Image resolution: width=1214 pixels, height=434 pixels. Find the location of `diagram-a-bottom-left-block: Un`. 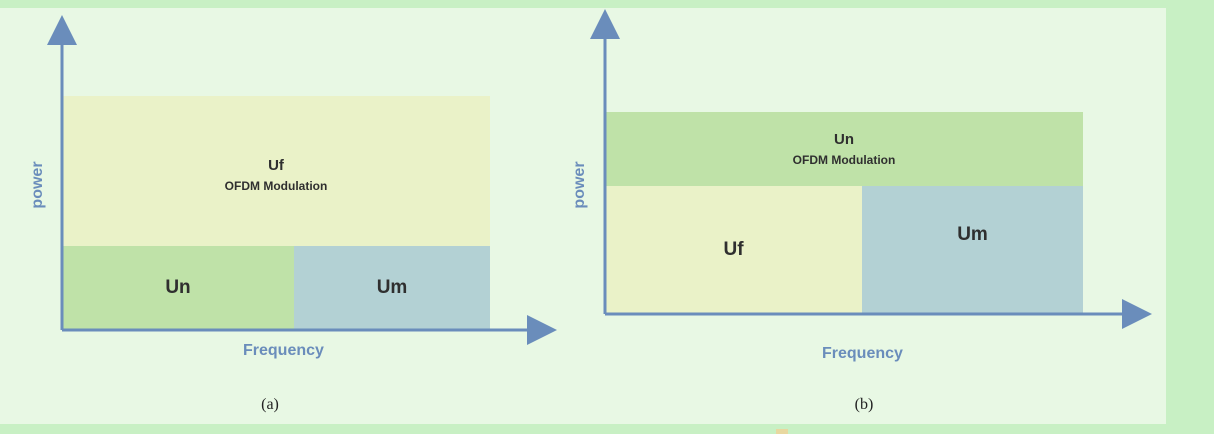

diagram-a-bottom-left-block: Un is located at coordinates (178, 288).